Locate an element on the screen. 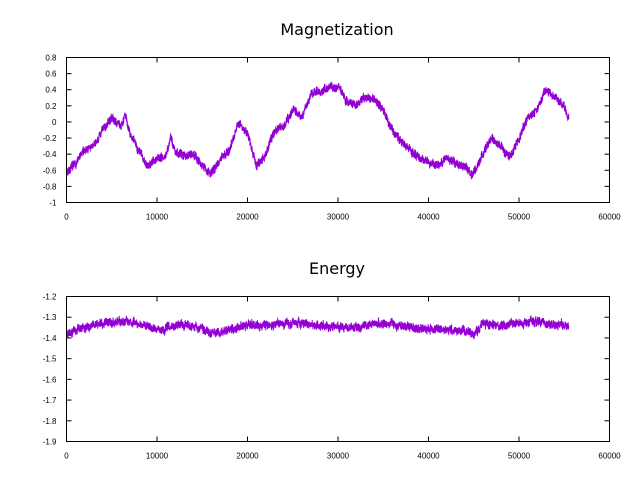  y-tick-label: -0.2 is located at coordinates (50, 138).